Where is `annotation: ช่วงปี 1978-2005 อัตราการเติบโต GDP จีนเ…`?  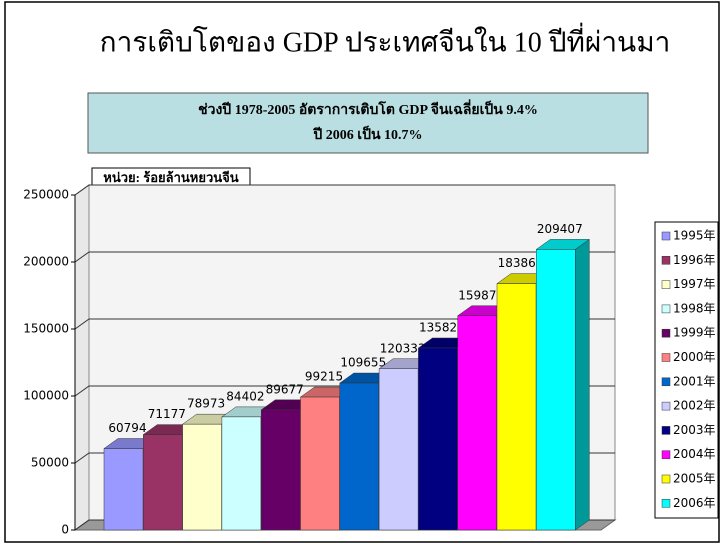 annotation: ช่วงปี 1978-2005 อัตราการเติบโต GDP จีนเ… is located at coordinates (368, 108).